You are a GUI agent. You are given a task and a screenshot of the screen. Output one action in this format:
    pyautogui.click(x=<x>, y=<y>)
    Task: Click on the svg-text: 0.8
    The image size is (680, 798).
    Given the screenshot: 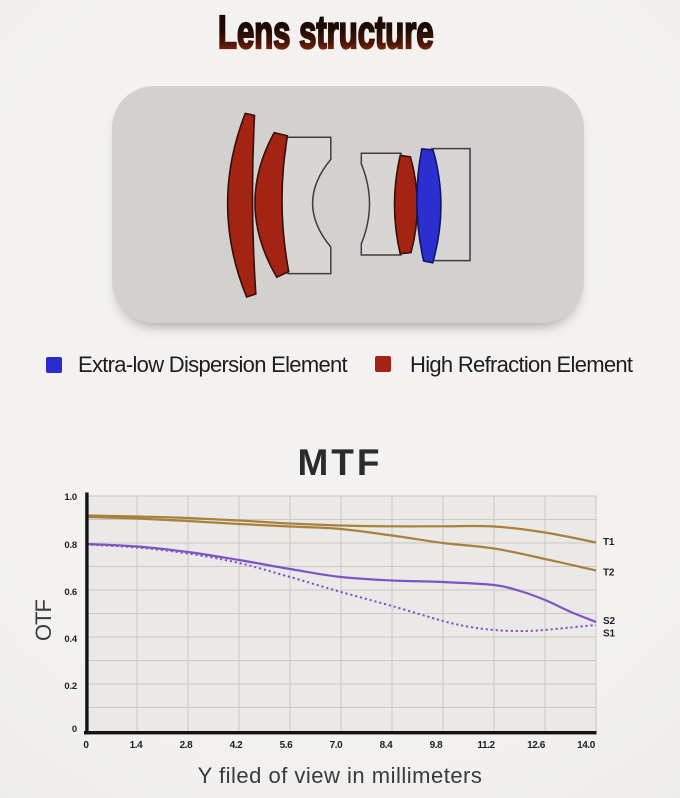 What is the action you would take?
    pyautogui.click(x=70, y=545)
    